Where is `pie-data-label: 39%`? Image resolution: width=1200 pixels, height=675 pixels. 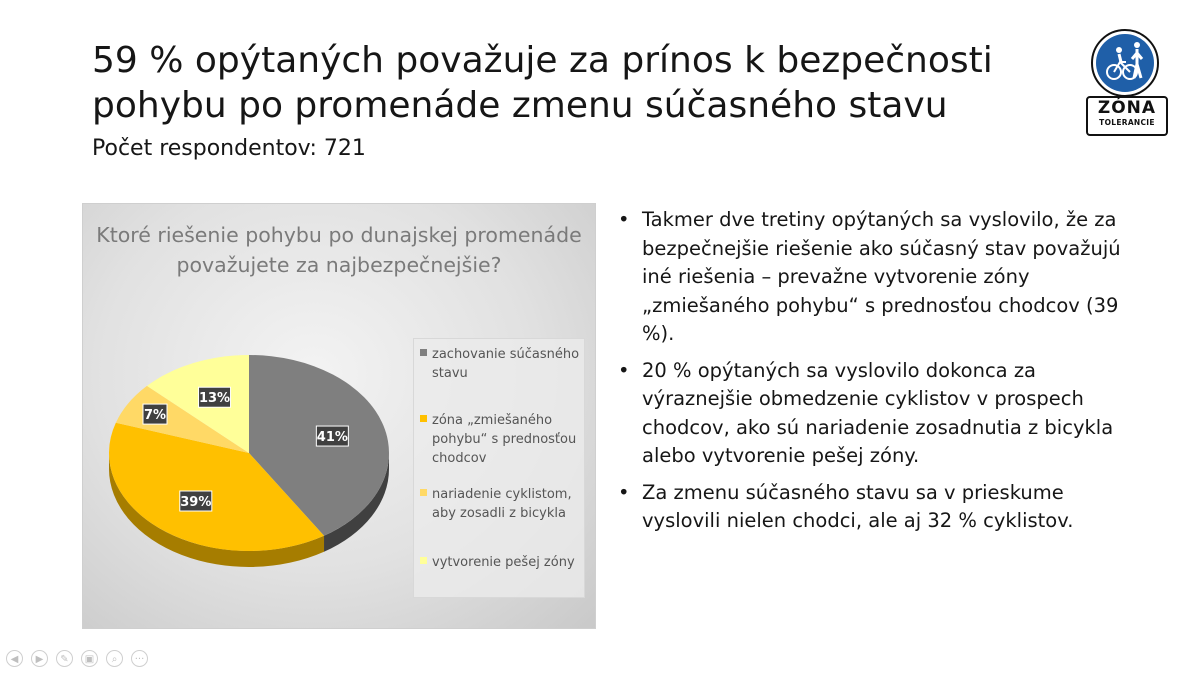 pie-data-label: 39% is located at coordinates (196, 501).